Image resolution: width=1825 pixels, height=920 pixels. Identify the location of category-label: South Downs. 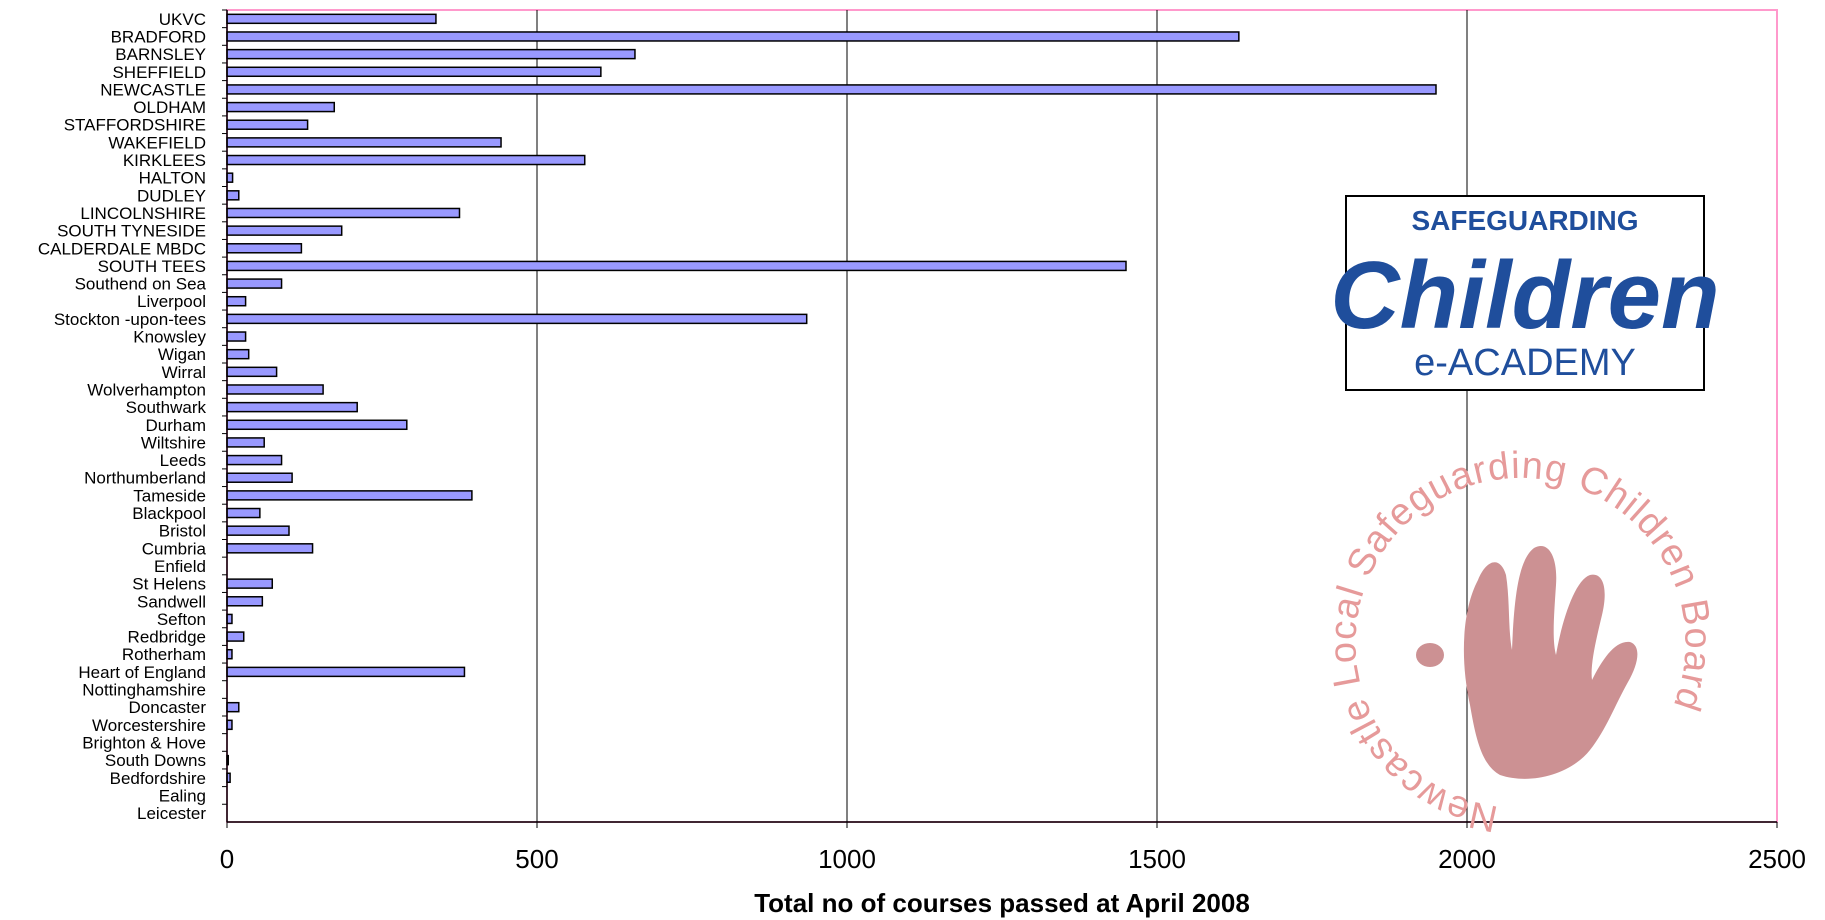
(155, 760).